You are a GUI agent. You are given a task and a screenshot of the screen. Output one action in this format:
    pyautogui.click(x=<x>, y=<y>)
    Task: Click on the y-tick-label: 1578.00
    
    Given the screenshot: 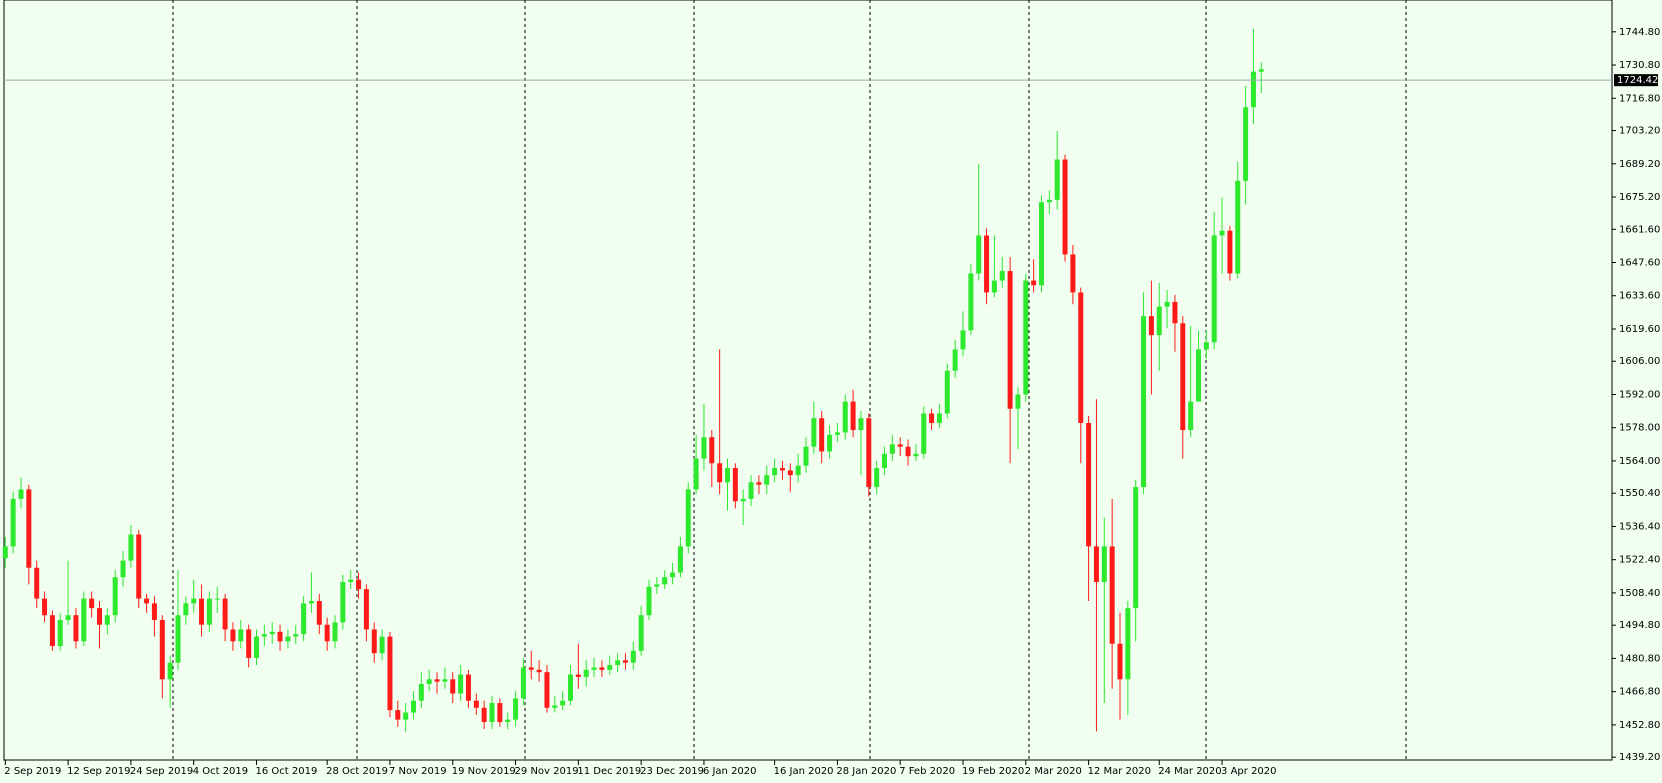 What is the action you would take?
    pyautogui.click(x=1639, y=428)
    